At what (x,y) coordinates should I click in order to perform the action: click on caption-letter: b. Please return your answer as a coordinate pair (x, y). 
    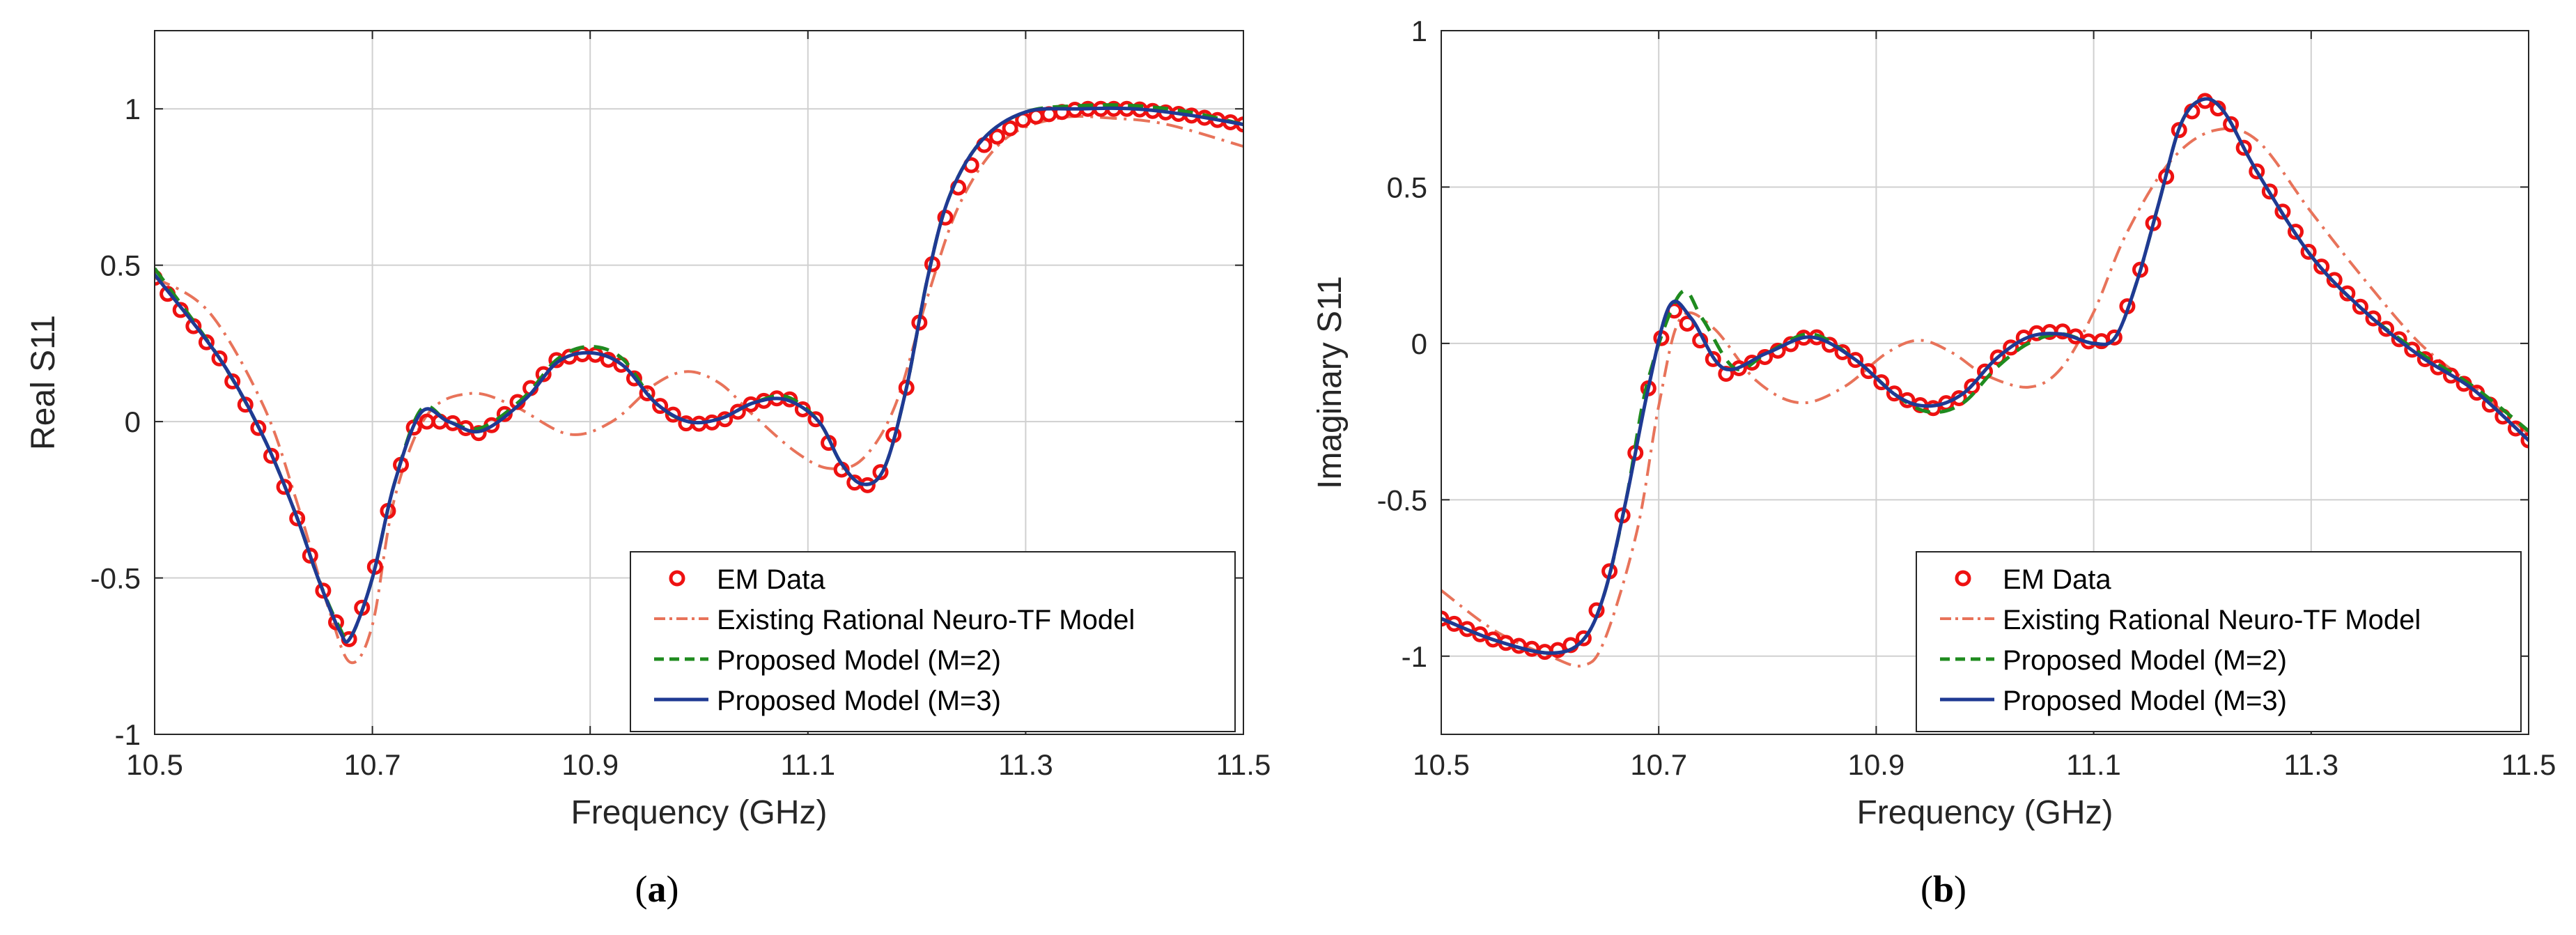
    Looking at the image, I should click on (1943, 889).